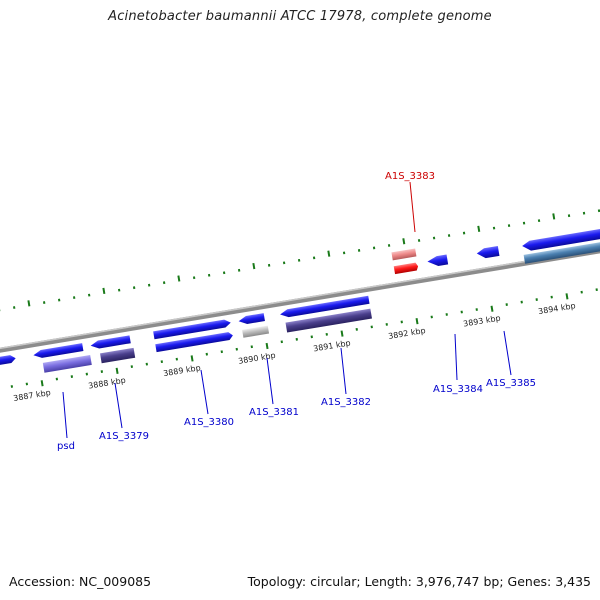  Describe the element at coordinates (406, 268) in the screenshot. I see `gene-arrow-a1s-3383-upper` at that location.